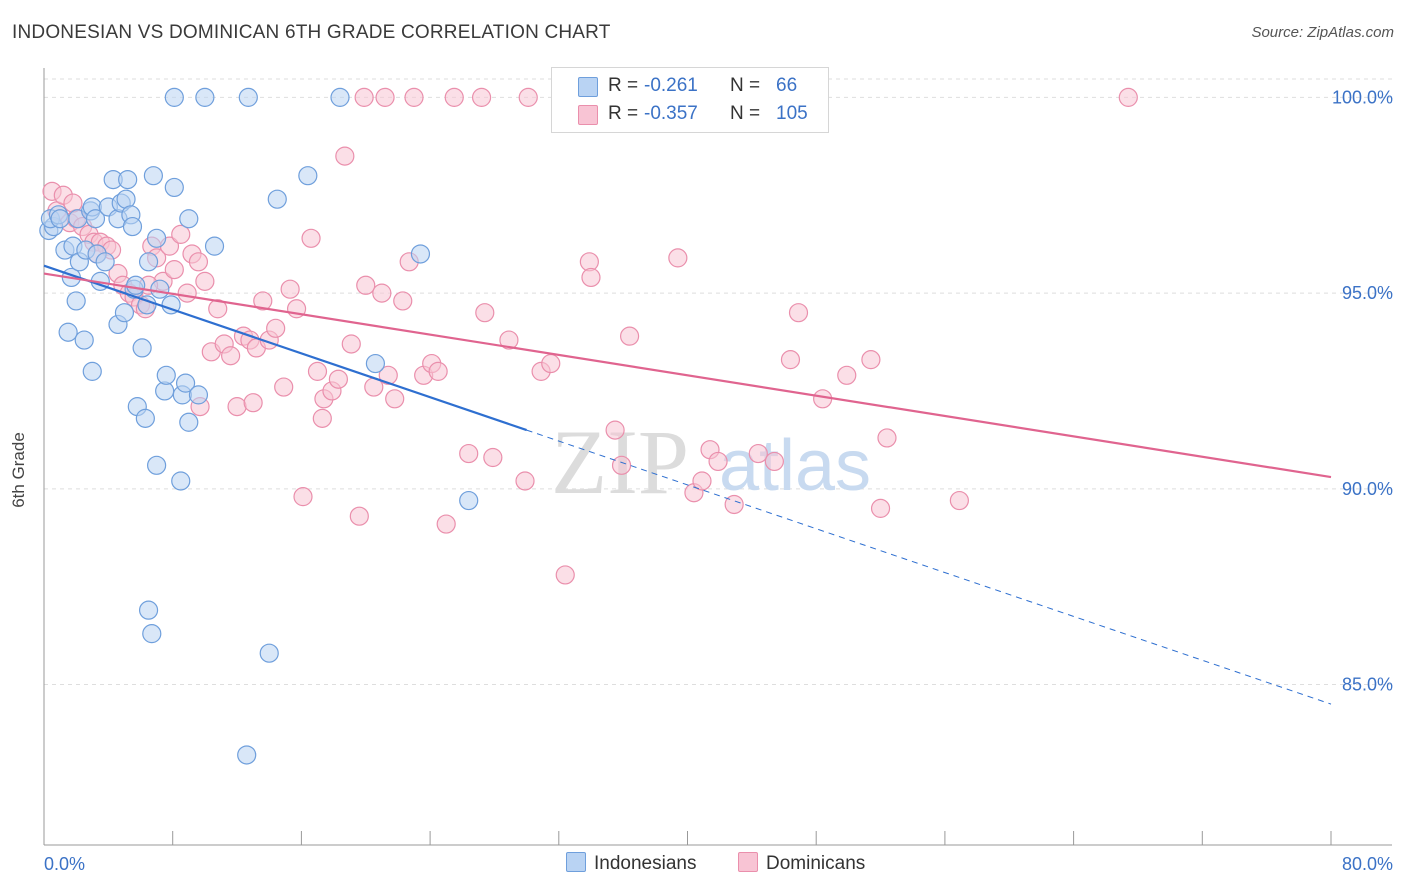  Describe the element at coordinates (1367, 685) in the screenshot. I see `y-tick-label: 85.0%` at that location.